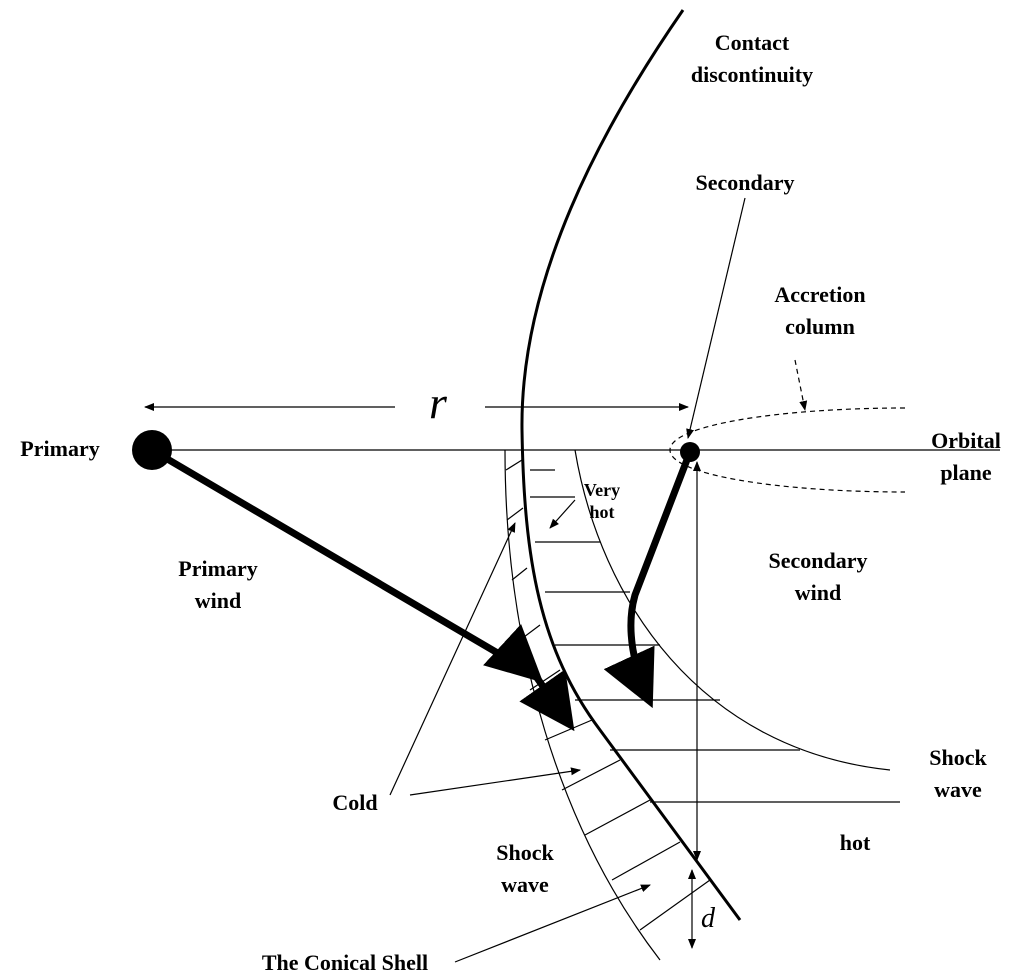 The width and height of the screenshot is (1024, 978). What do you see at coordinates (966, 472) in the screenshot?
I see `label: plane` at bounding box center [966, 472].